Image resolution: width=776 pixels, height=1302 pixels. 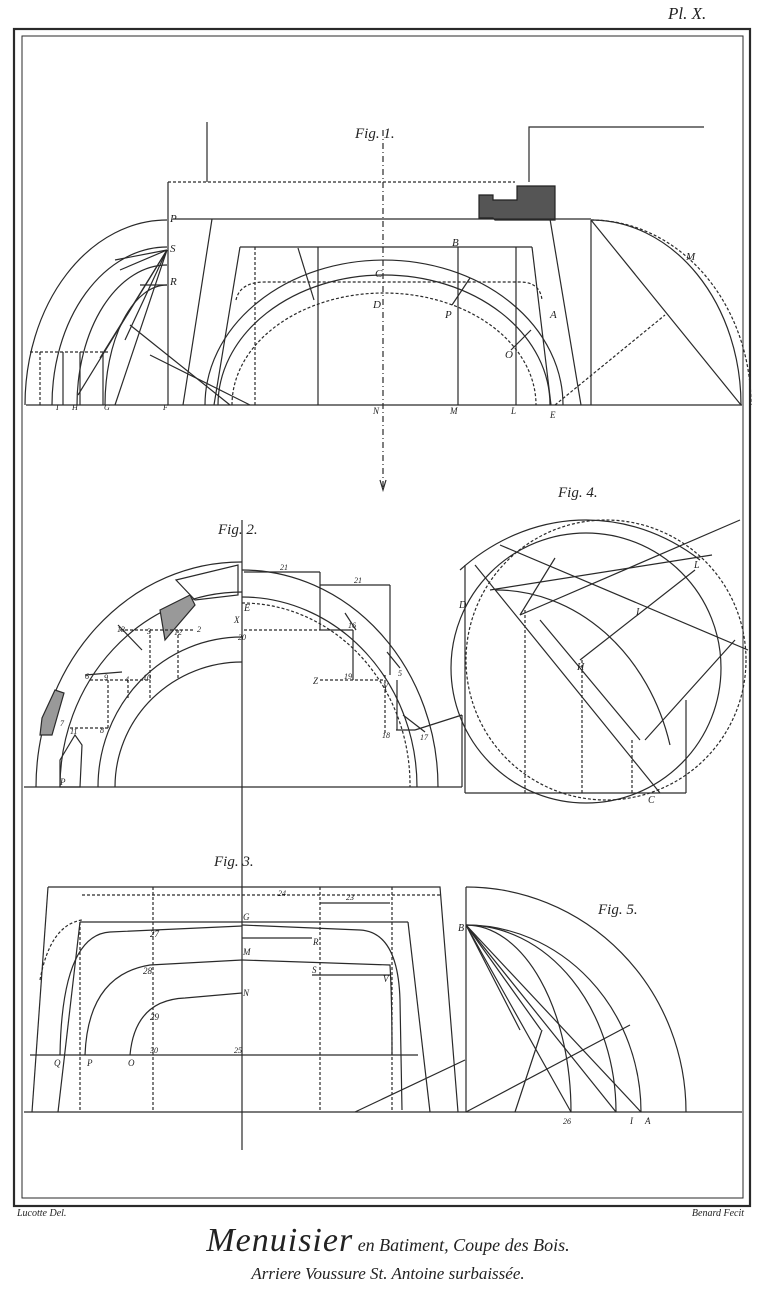 What do you see at coordinates (386, 687) in the screenshot?
I see `fig2-label: Y` at bounding box center [386, 687].